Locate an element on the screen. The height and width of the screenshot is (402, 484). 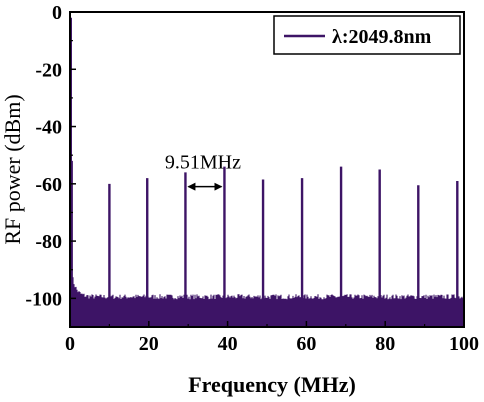
x-tick-label: 60 is located at coordinates (306, 344).